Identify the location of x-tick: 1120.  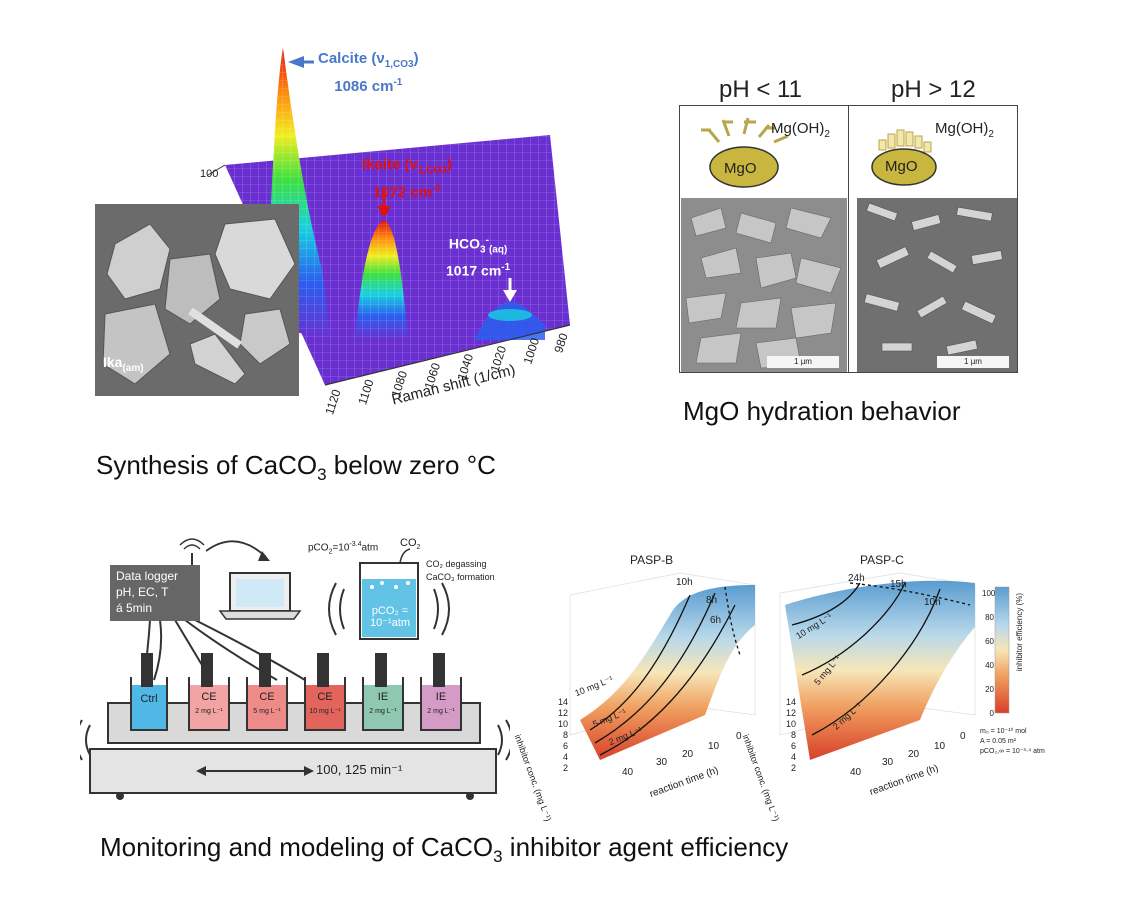
(333, 402).